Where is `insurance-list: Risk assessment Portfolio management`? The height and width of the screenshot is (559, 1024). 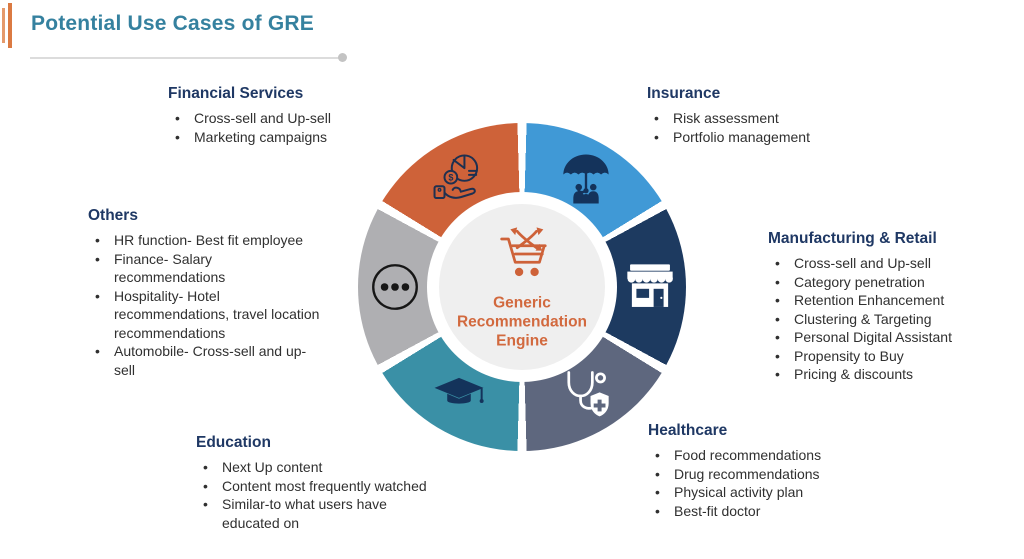 insurance-list: Risk assessment Portfolio management is located at coordinates (762, 127).